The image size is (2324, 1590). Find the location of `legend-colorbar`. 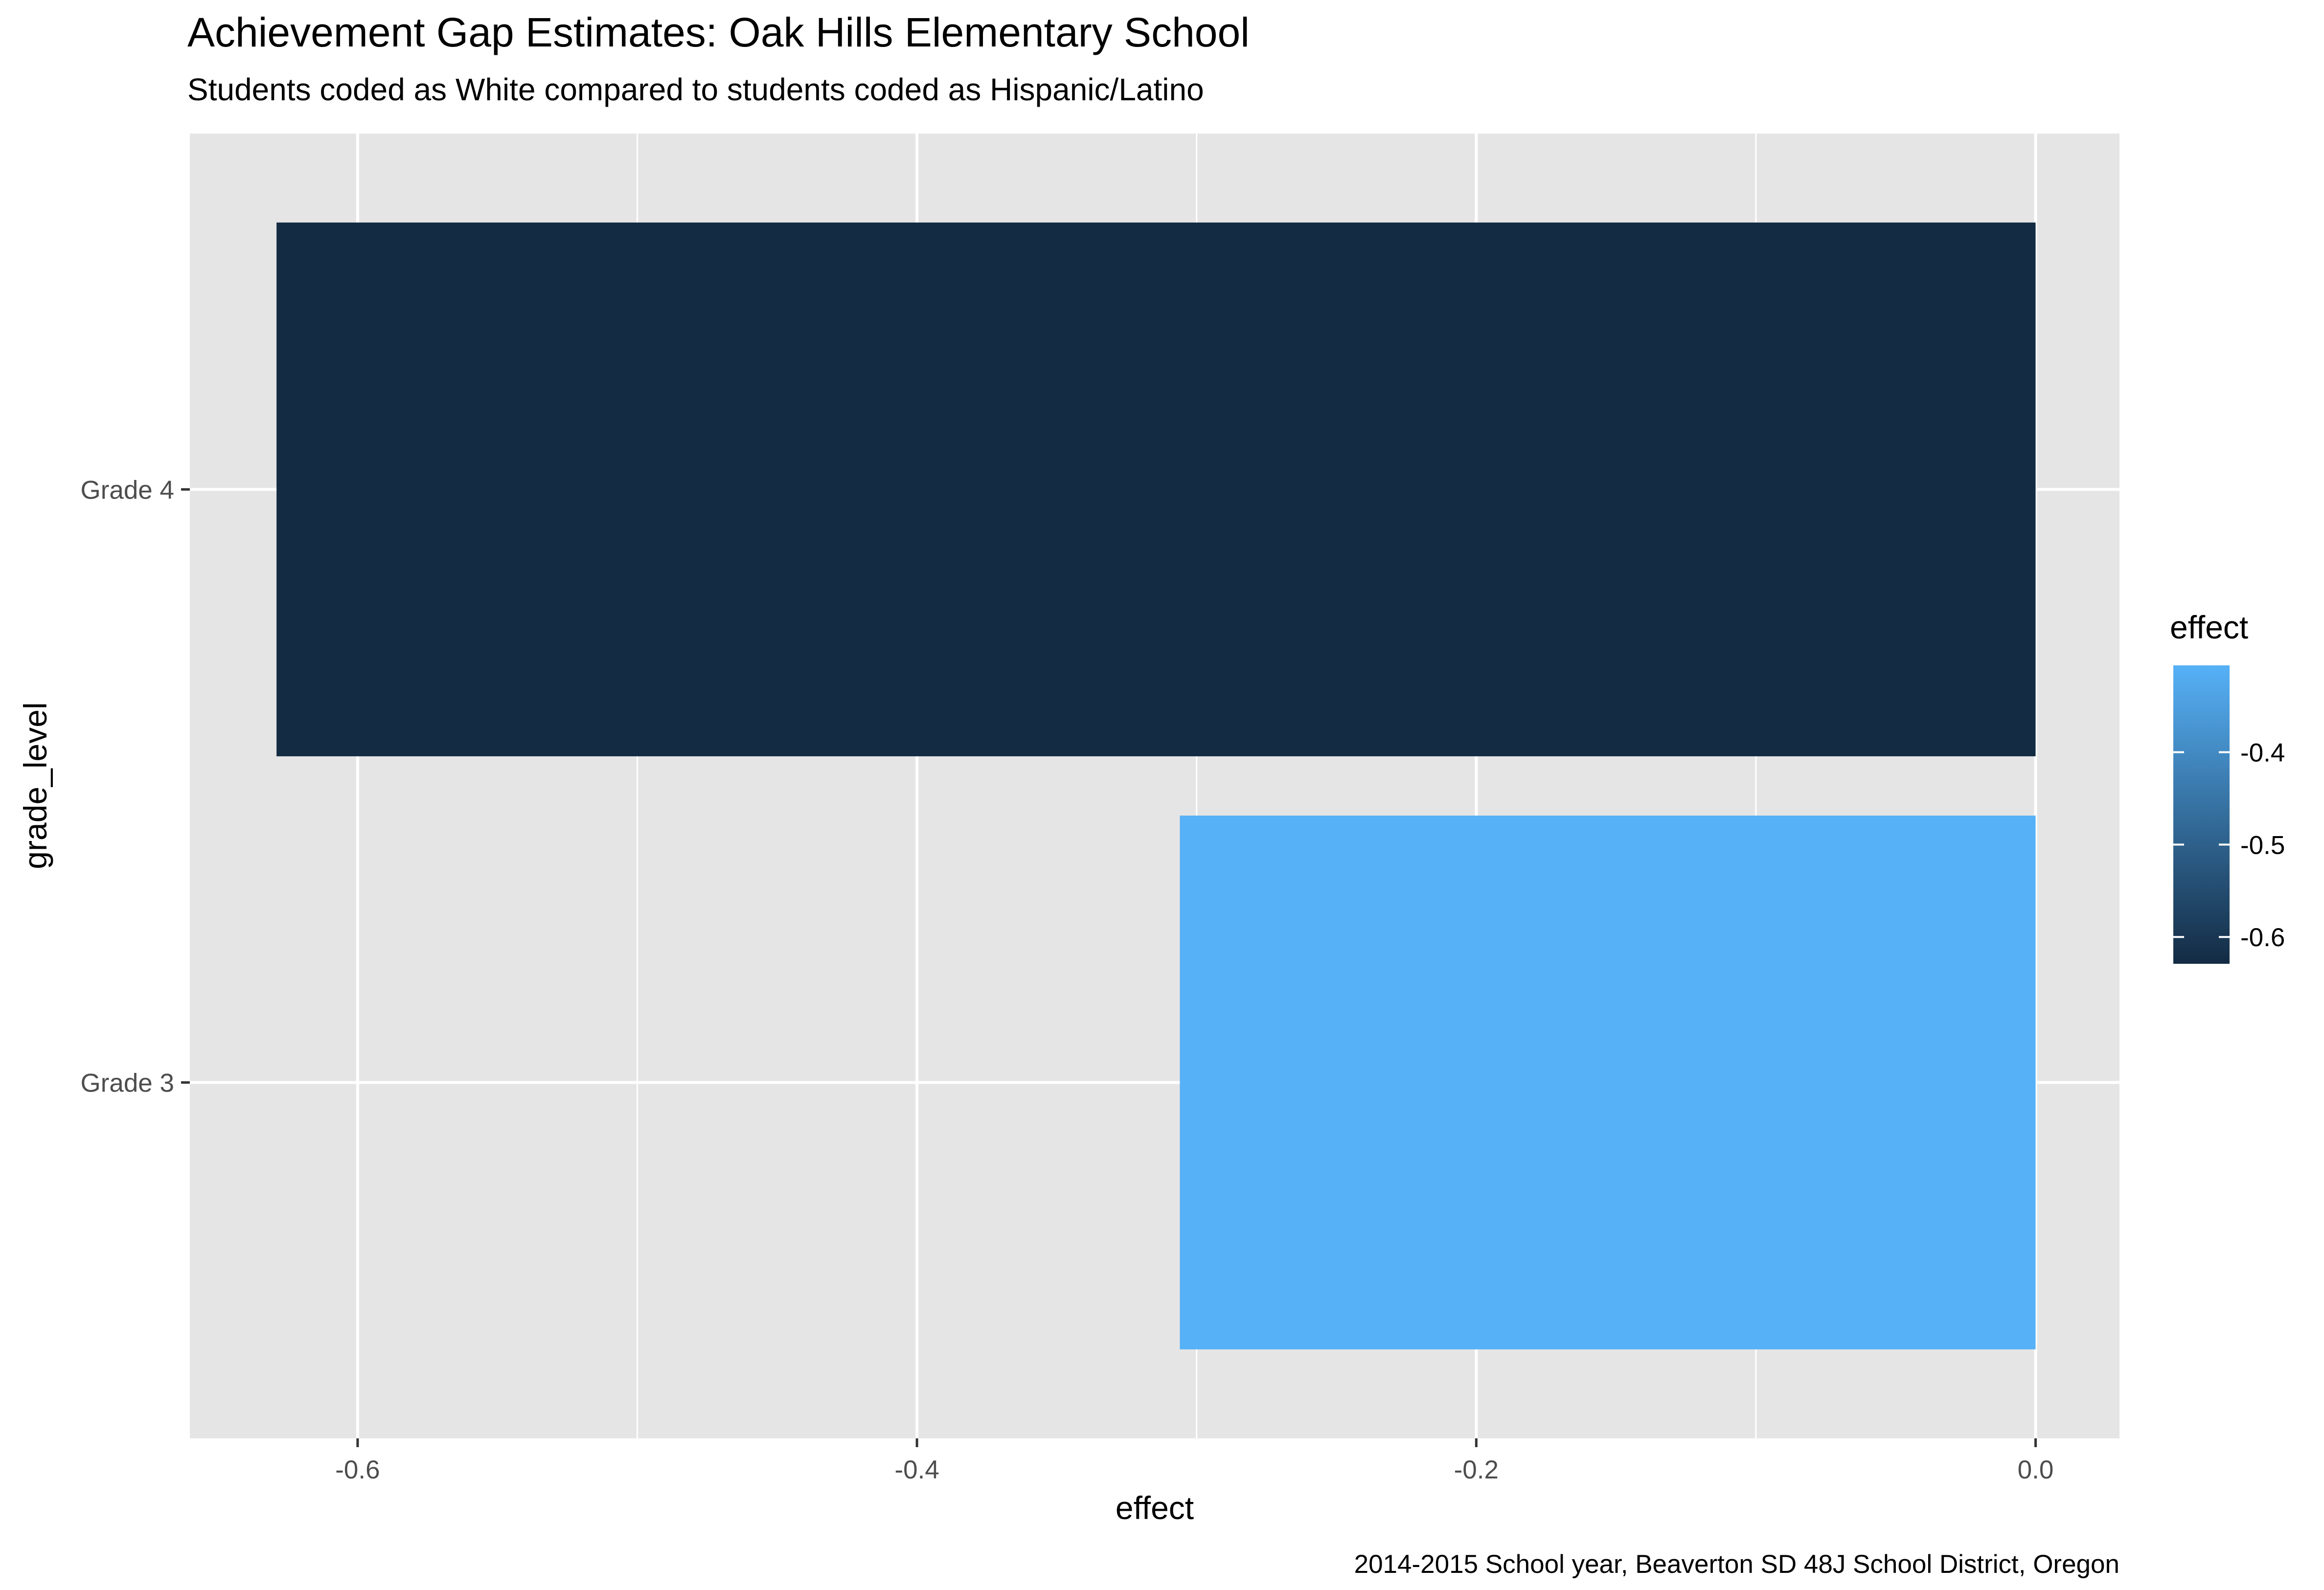

legend-colorbar is located at coordinates (2202, 815).